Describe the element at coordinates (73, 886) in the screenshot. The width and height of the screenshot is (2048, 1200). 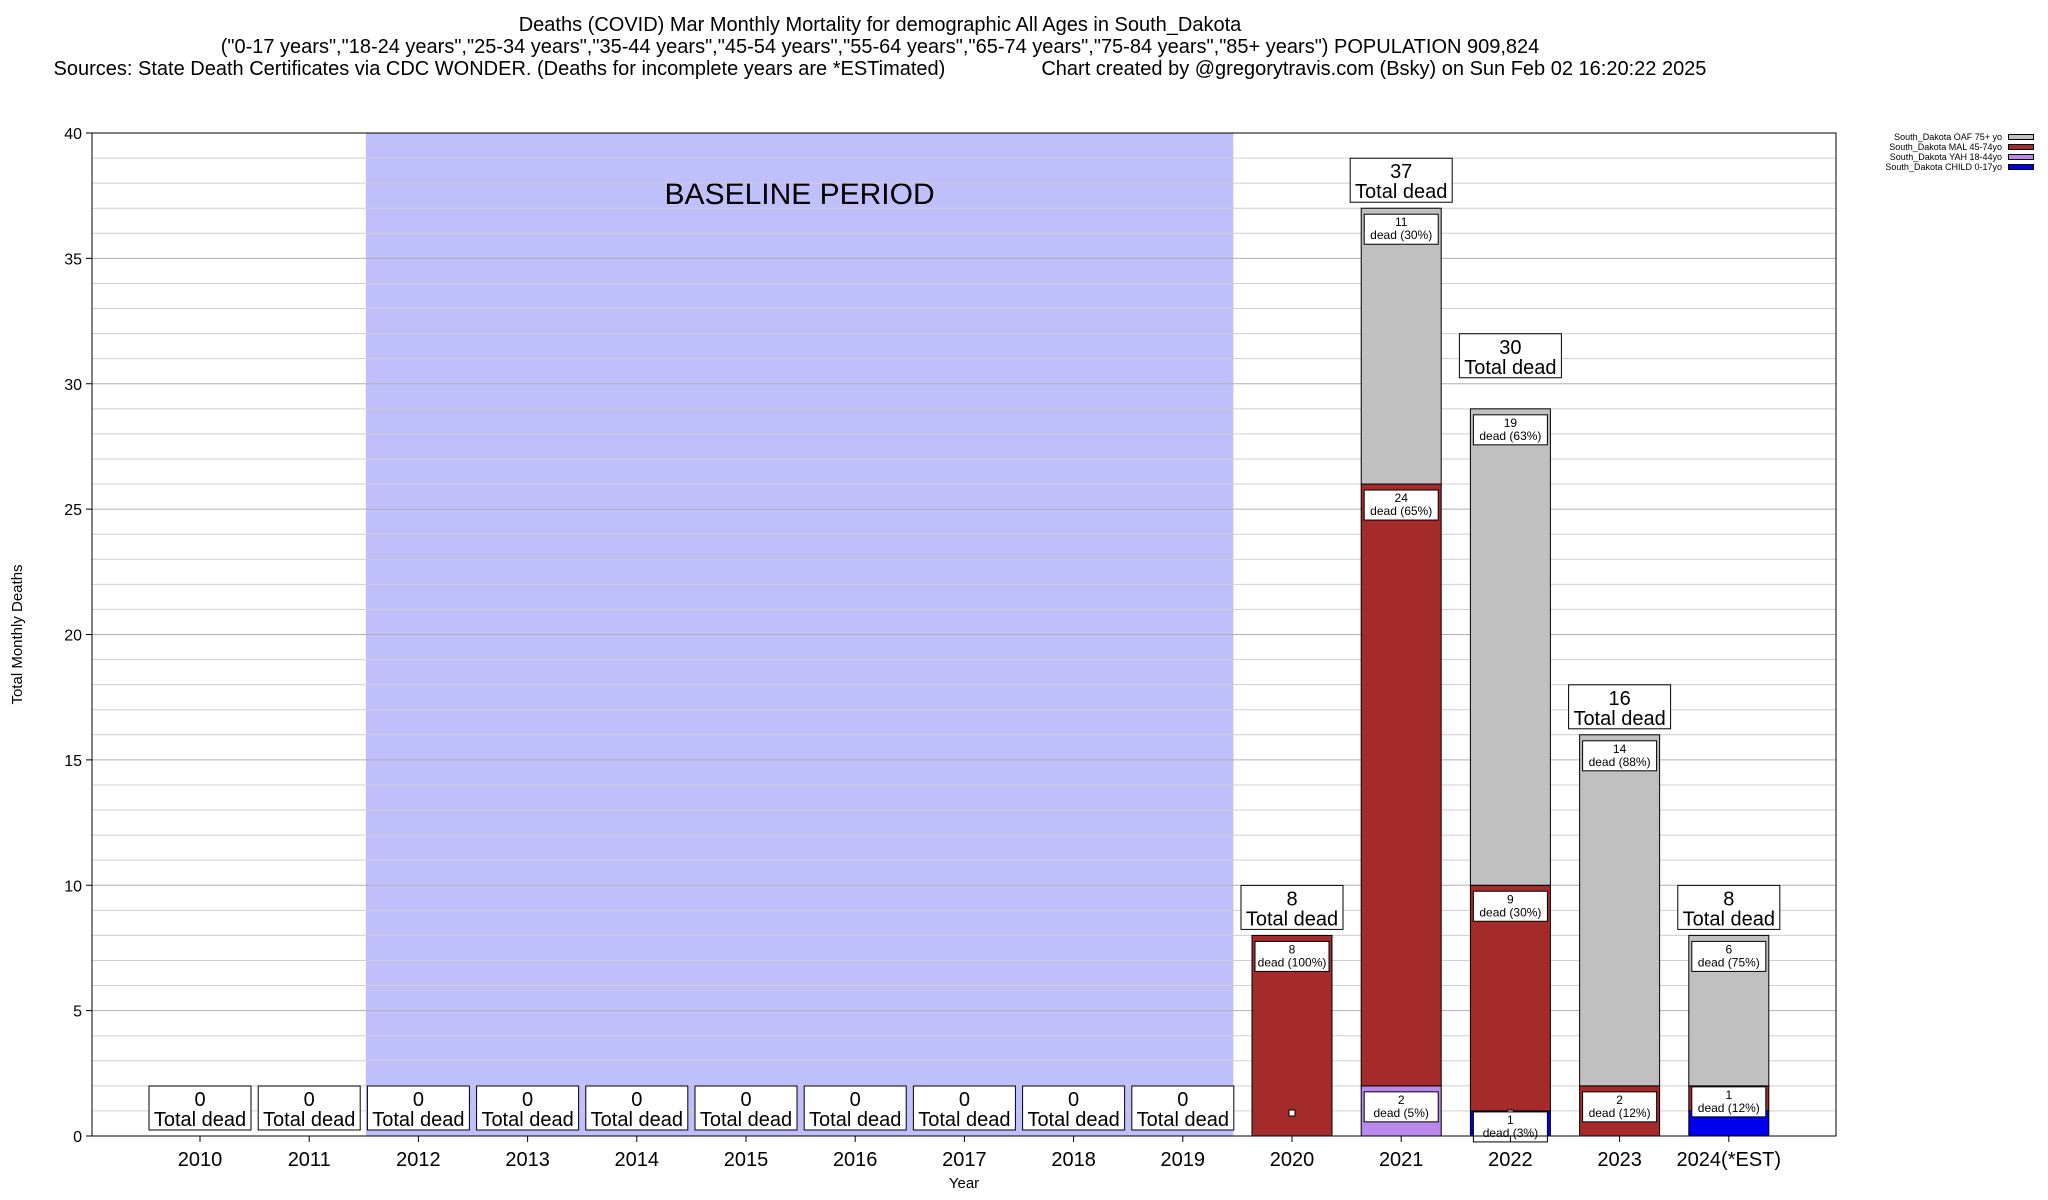
I see `y-tick-label: 10` at that location.